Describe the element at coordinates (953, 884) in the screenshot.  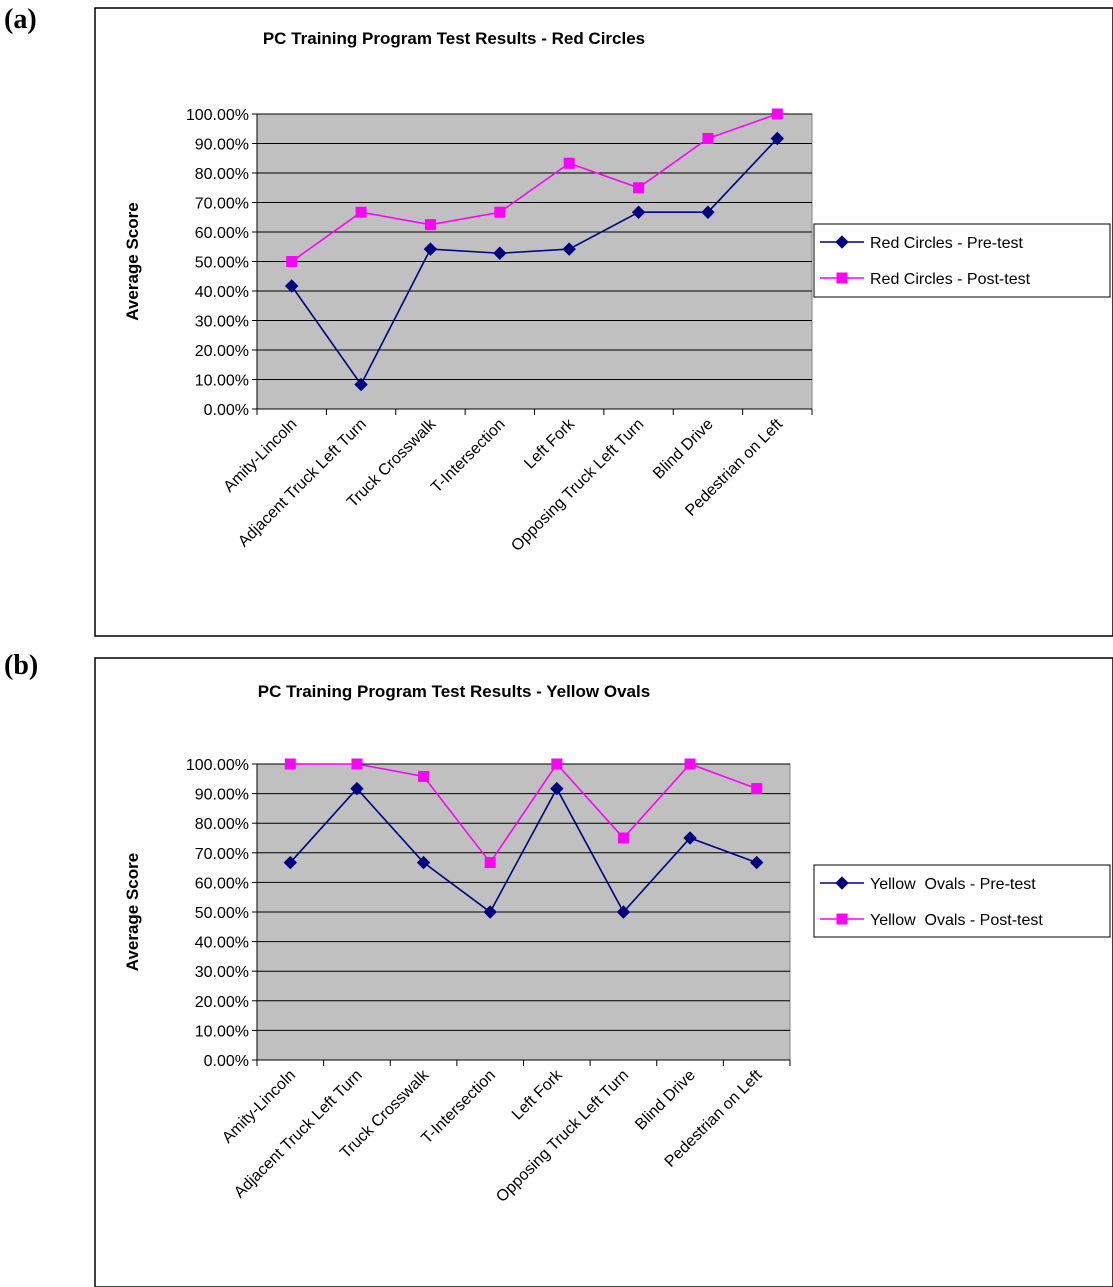
I see `legend-label: Yellow Ovals - Pre-test` at that location.